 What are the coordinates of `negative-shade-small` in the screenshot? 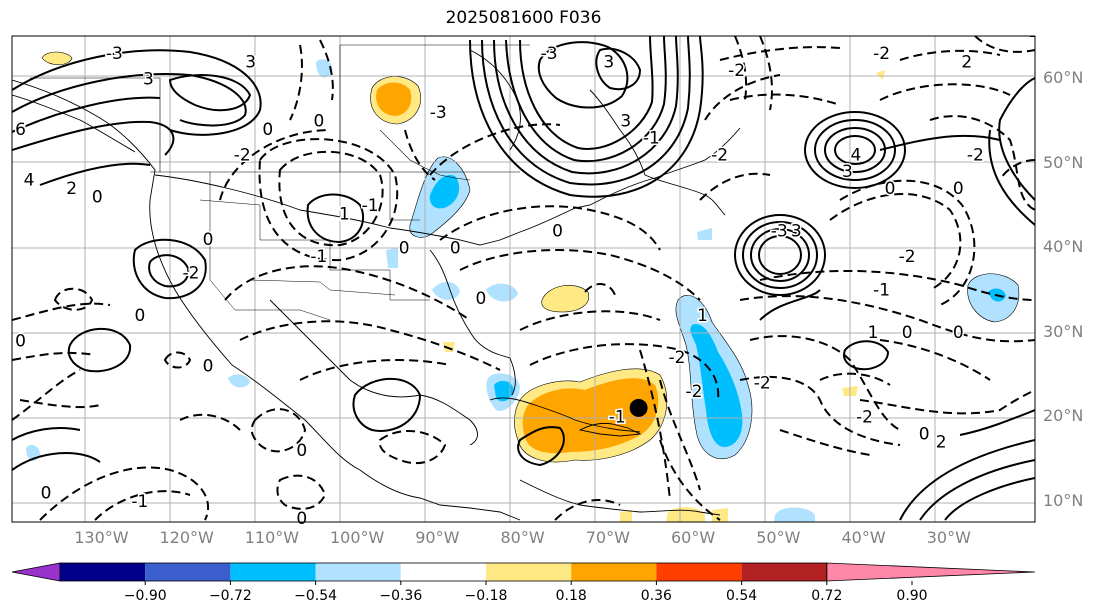 It's located at (704, 234).